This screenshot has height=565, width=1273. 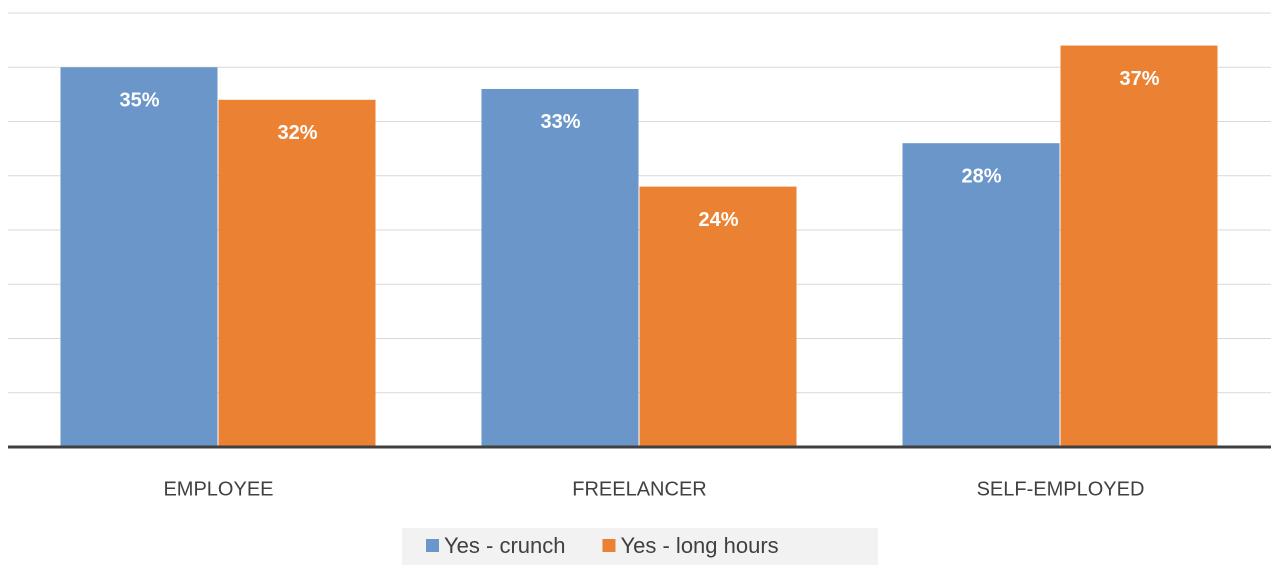 What do you see at coordinates (718, 220) in the screenshot?
I see `value-label: 24%` at bounding box center [718, 220].